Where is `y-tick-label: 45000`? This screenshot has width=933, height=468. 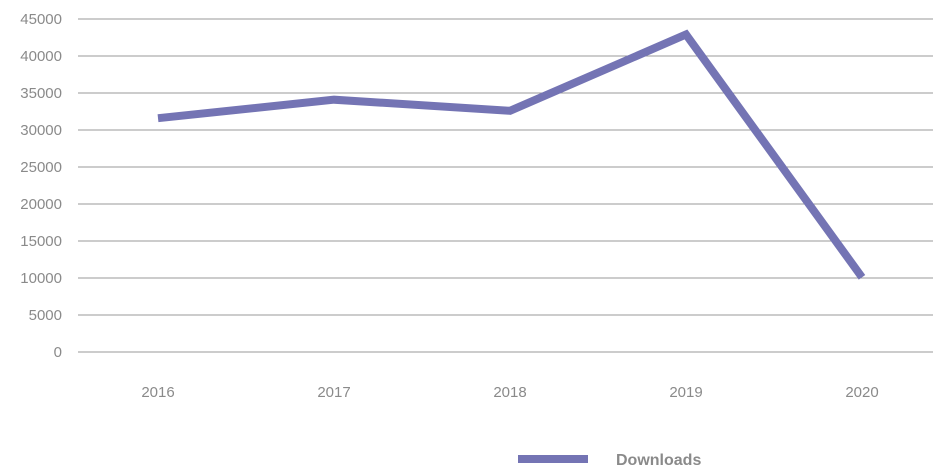
y-tick-label: 45000 is located at coordinates (41, 19).